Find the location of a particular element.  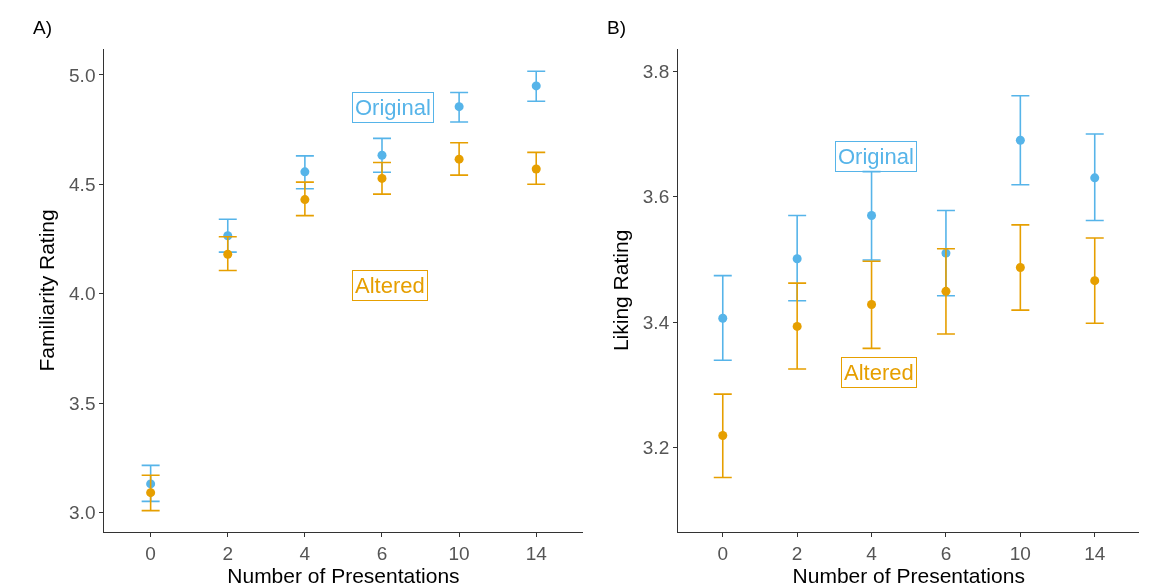

y-tick-label: 3.0 is located at coordinates (82, 513).